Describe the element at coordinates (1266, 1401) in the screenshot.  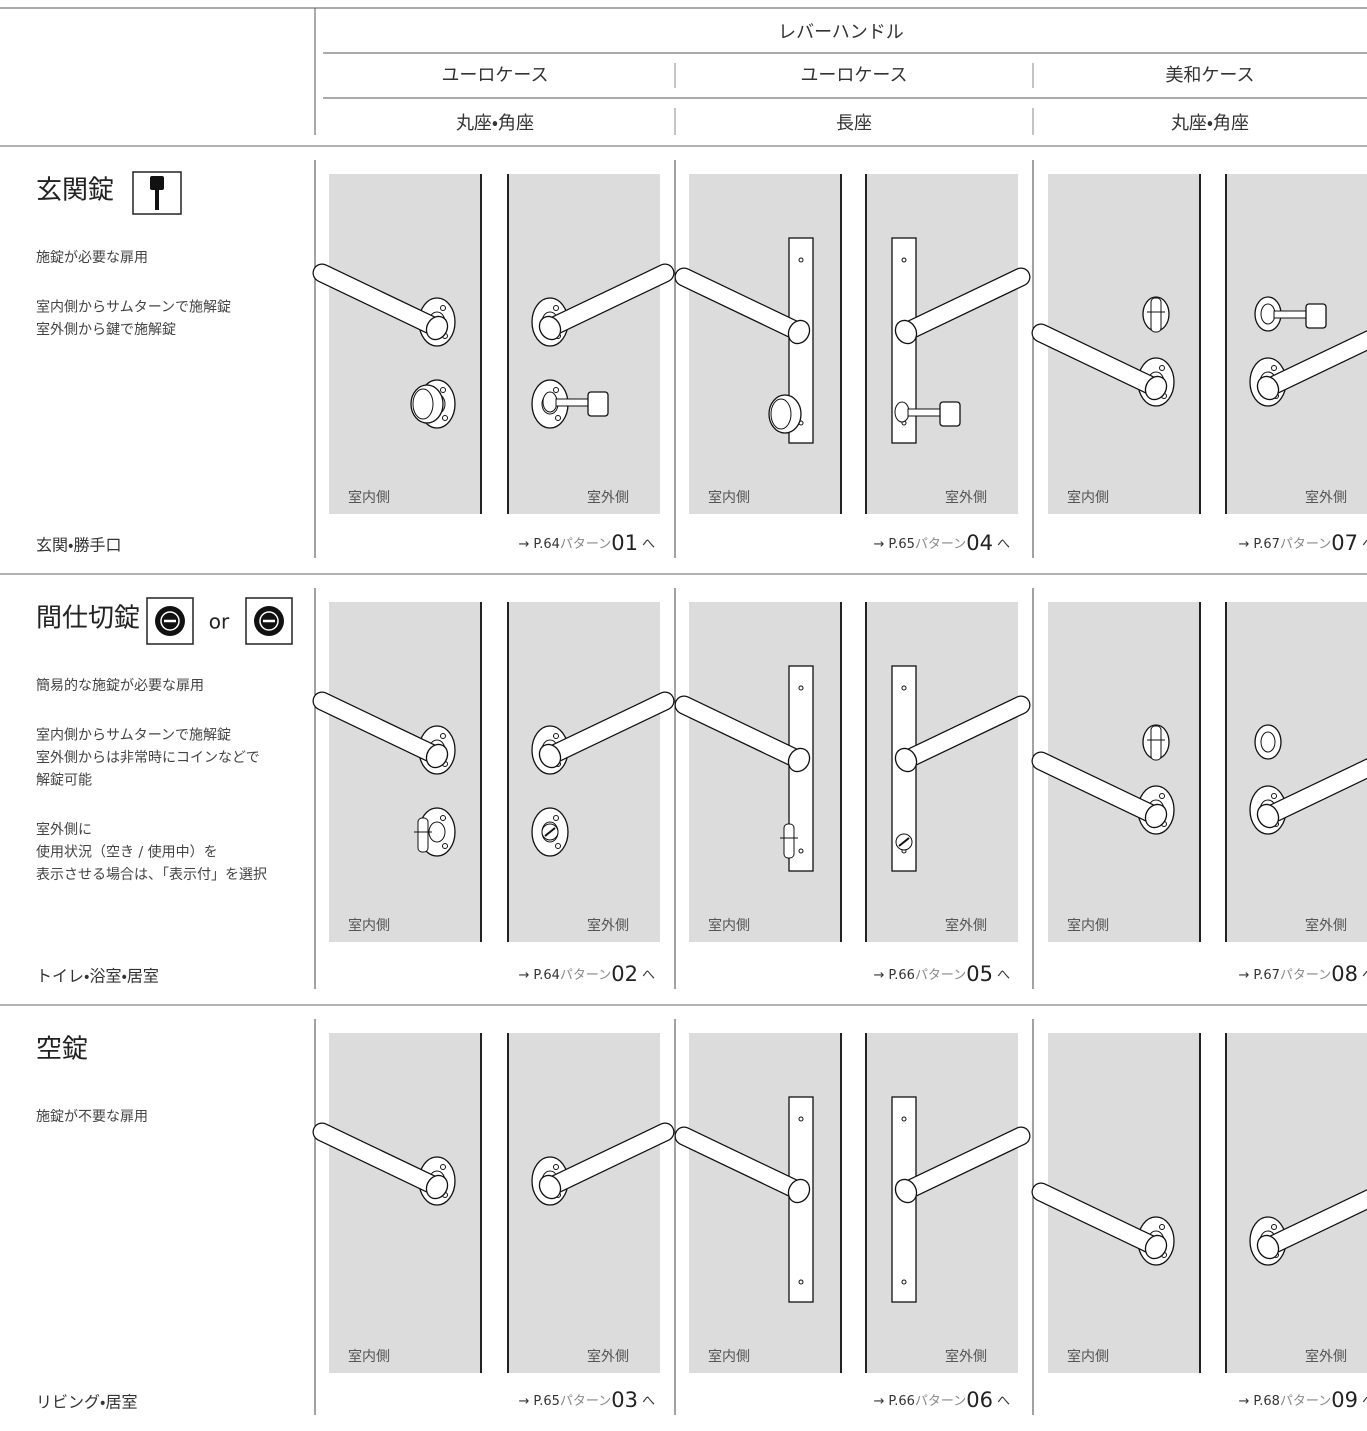
I see `link-page: P.68` at that location.